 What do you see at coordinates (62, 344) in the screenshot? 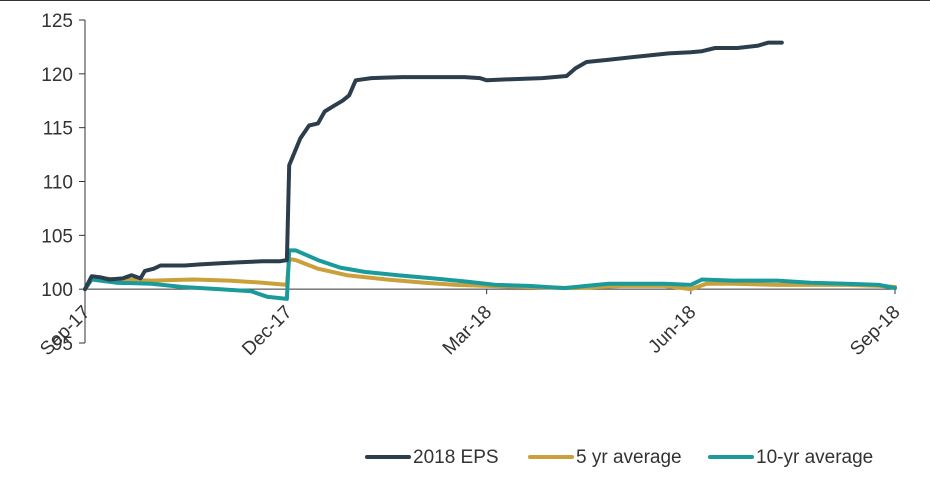
I see `y-tick-label: 95` at bounding box center [62, 344].